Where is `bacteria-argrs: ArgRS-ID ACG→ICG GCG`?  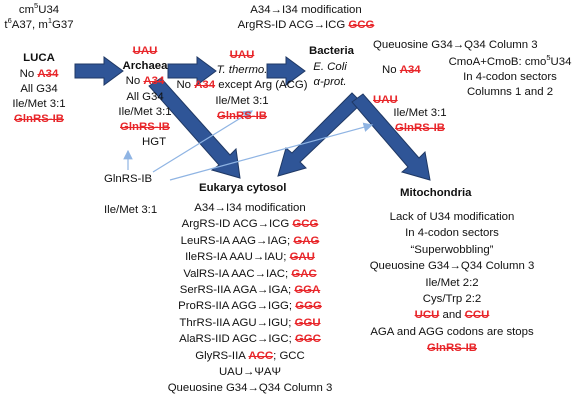
bacteria-argrs: ArgRS-ID ACG→ICG GCG is located at coordinates (306, 25).